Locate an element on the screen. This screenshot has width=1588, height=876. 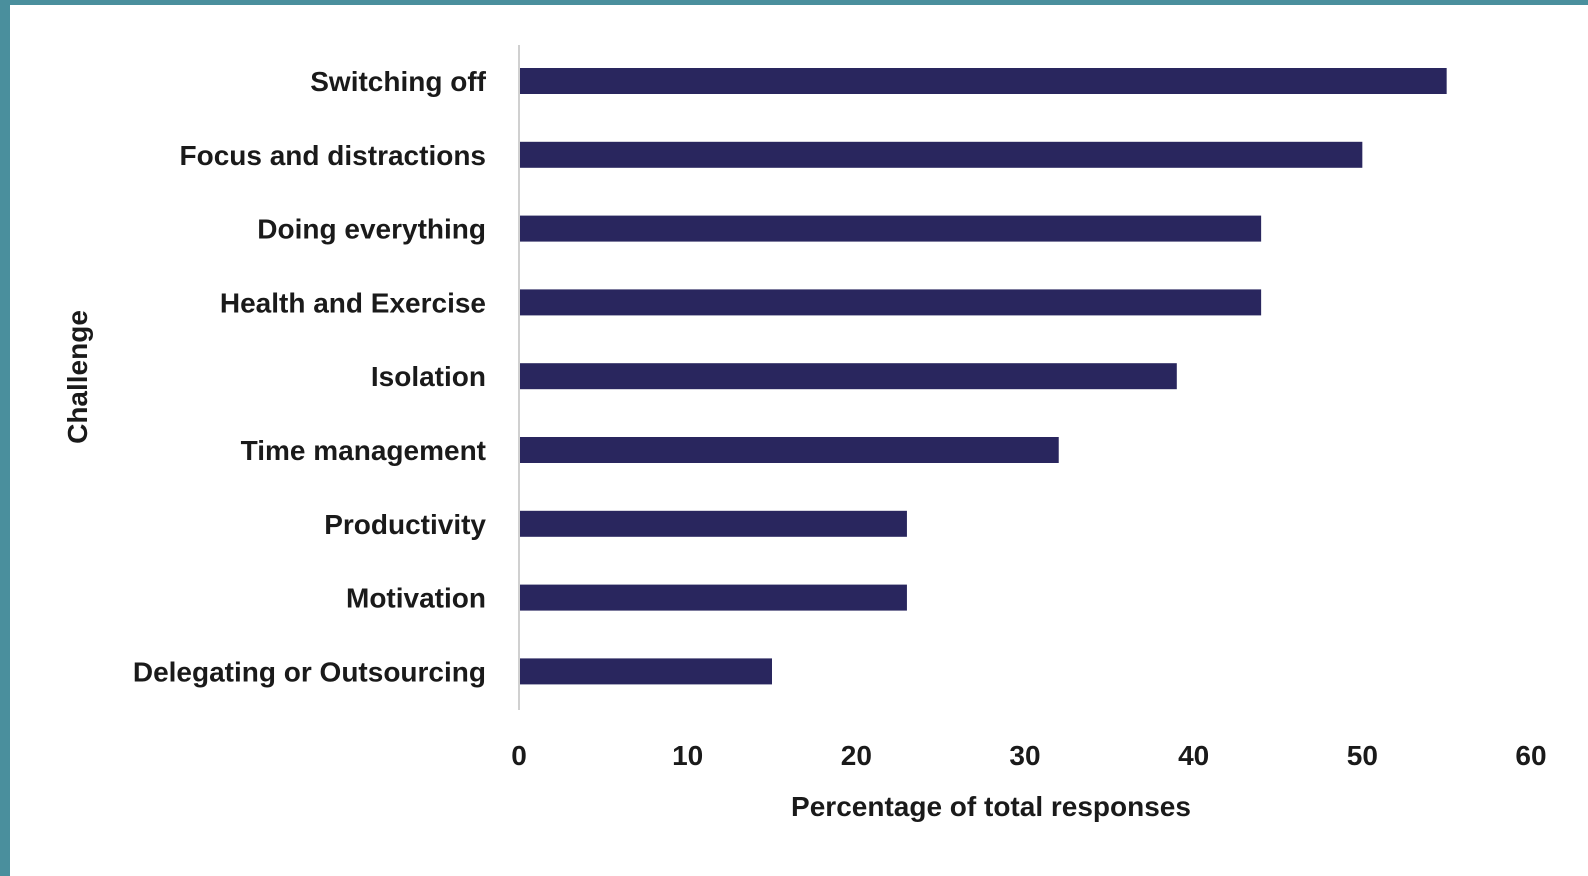
category-label: Health and Exercise is located at coordinates (353, 302).